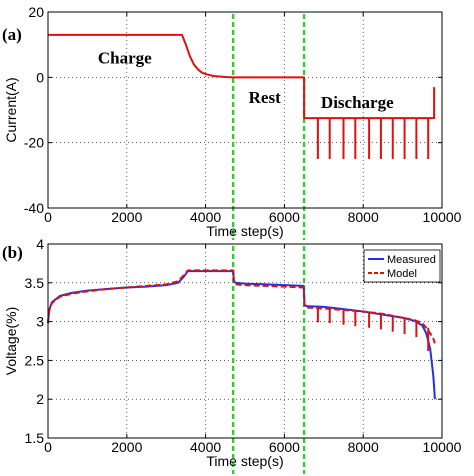  Describe the element at coordinates (11, 341) in the screenshot. I see `voltage-y-axis-label: Voltage(%)` at that location.